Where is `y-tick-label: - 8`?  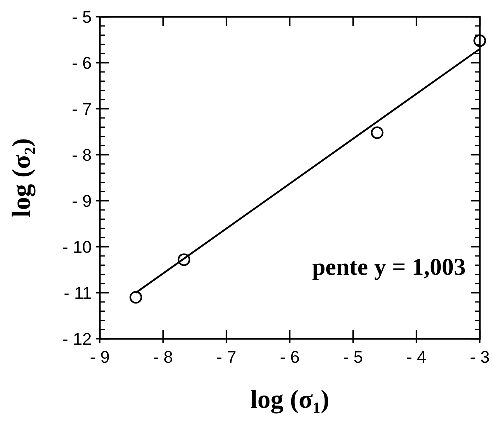 y-tick-label: - 8 is located at coordinates (82, 155).